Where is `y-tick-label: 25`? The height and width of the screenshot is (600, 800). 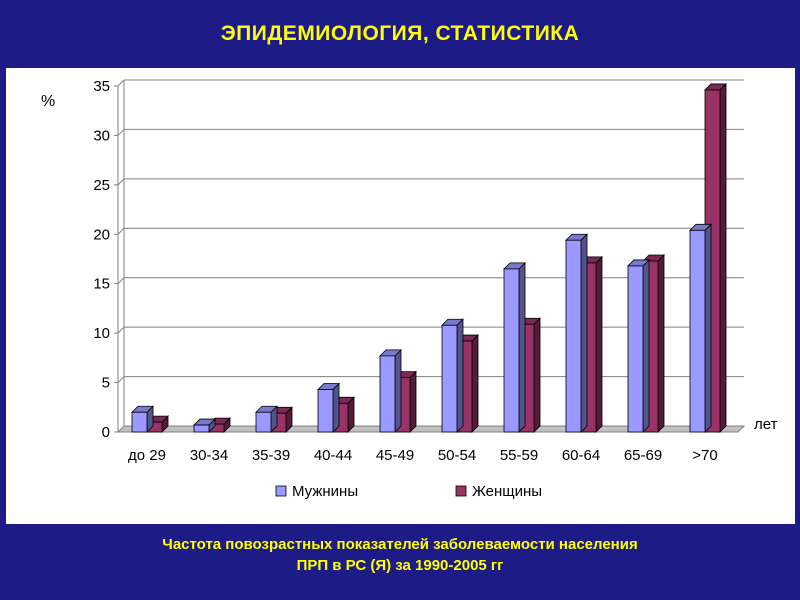
y-tick-label: 25 is located at coordinates (101, 185).